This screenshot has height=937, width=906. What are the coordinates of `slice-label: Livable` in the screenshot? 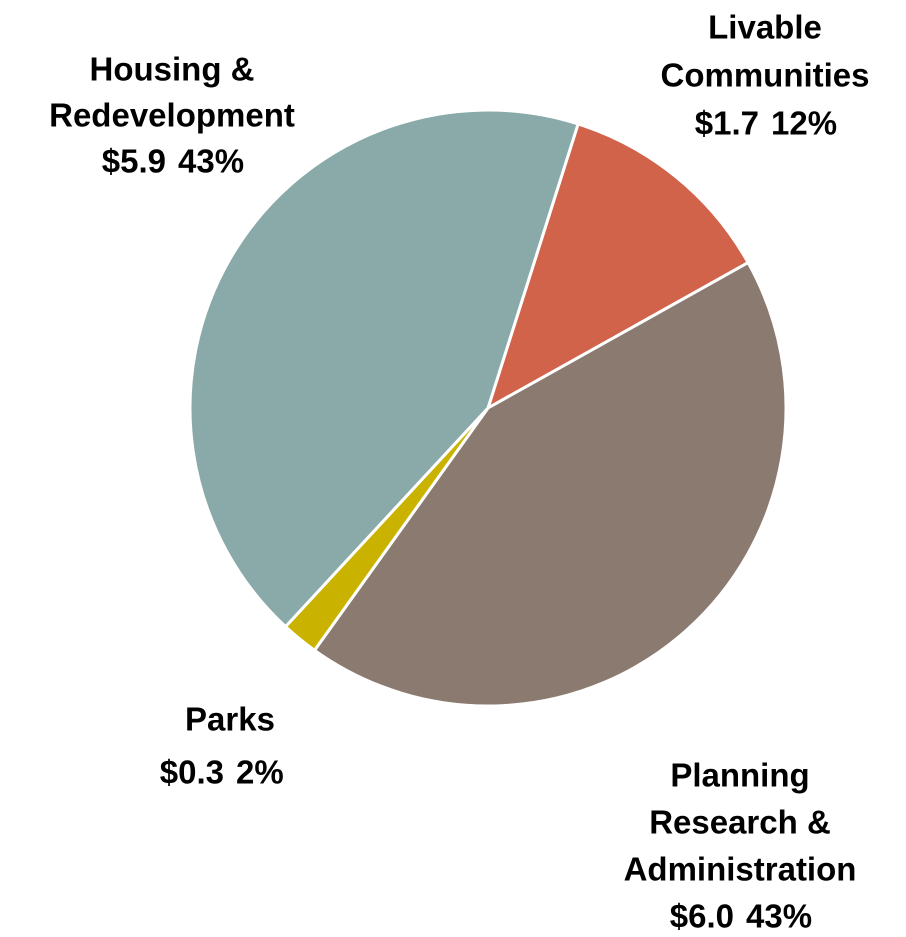 It's located at (765, 27).